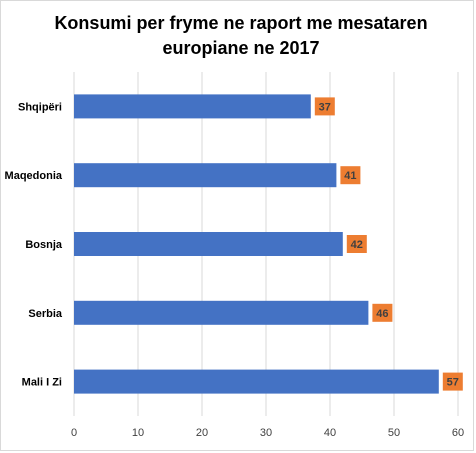 The image size is (476, 453). Describe the element at coordinates (458, 433) in the screenshot. I see `x-tick-label: 60` at that location.